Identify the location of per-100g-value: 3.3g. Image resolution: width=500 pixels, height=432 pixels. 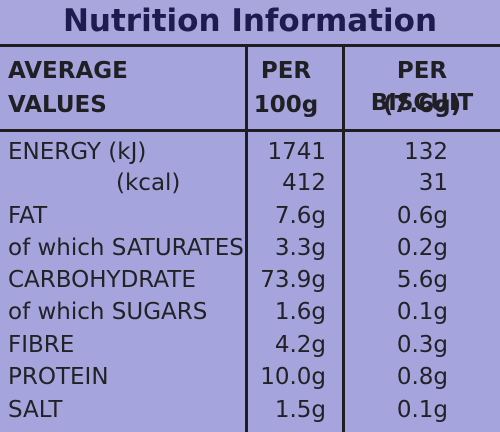
(300, 248).